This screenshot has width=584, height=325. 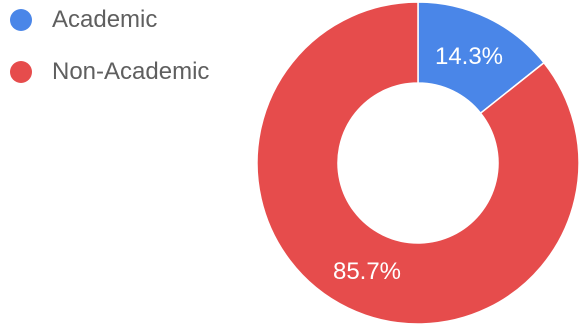 I want to click on legend-item-non-academic: Non-Academic, so click(x=109, y=72).